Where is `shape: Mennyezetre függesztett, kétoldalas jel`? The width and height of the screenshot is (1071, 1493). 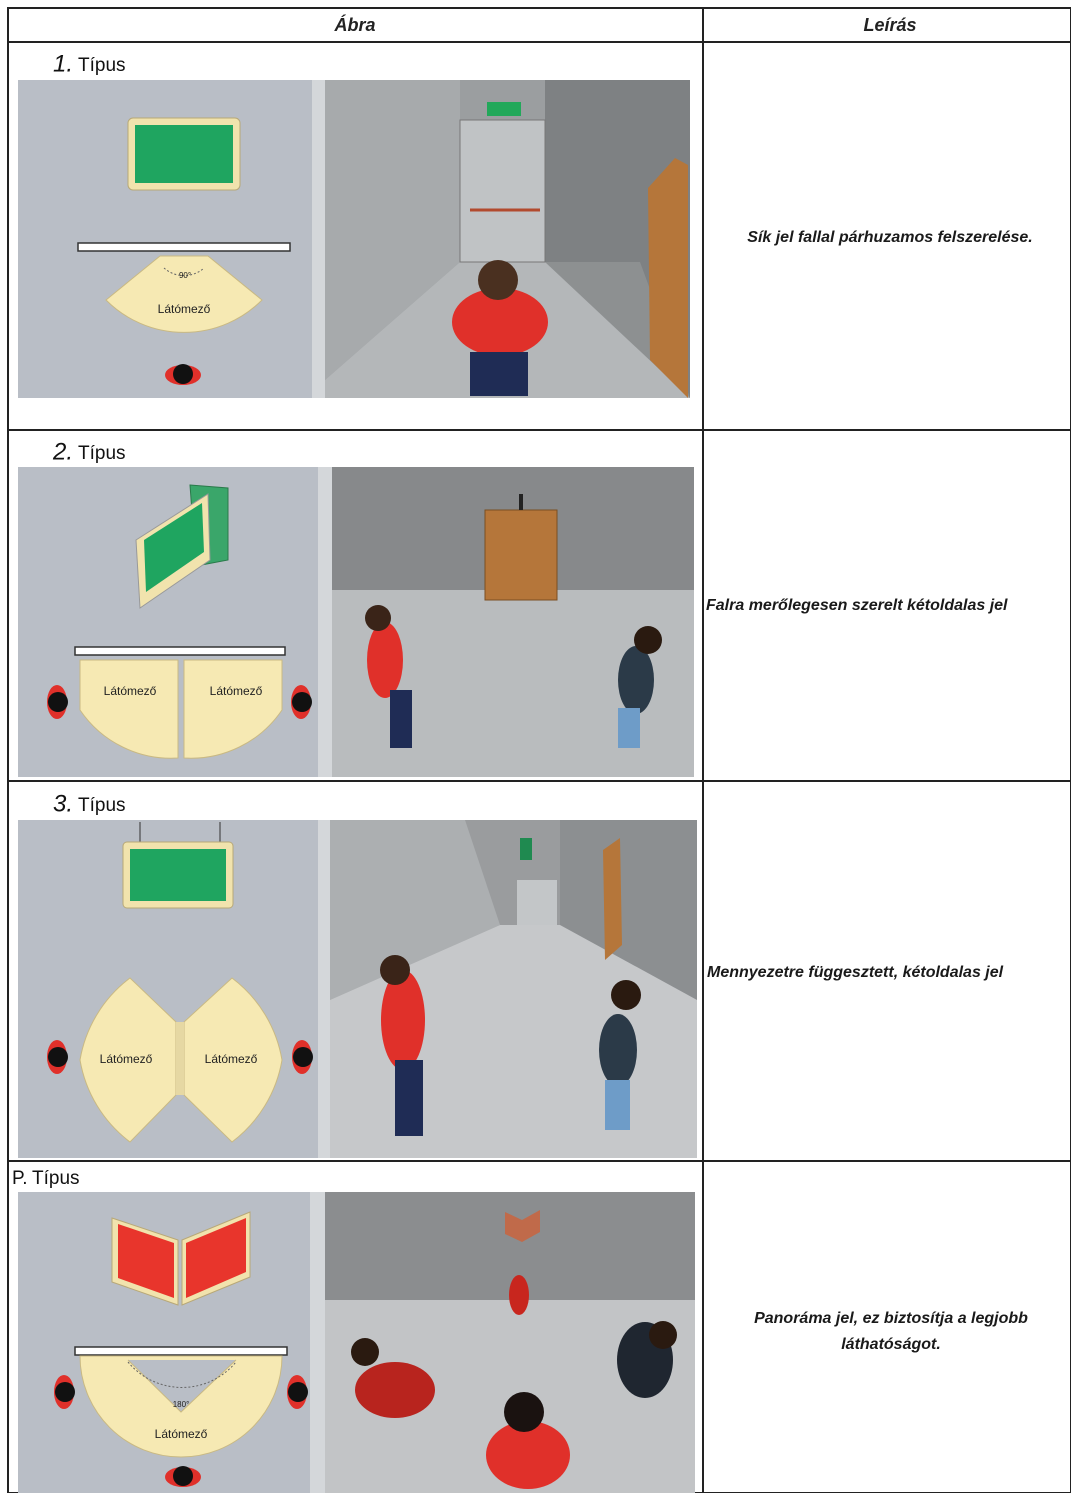
shape: Mennyezetre függesztett, kétoldalas jel is located at coordinates (855, 972).